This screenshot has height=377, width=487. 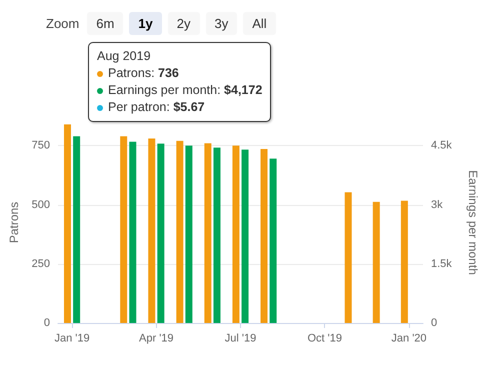 What do you see at coordinates (156, 107) in the screenshot?
I see `text: Per patron: $5.67` at bounding box center [156, 107].